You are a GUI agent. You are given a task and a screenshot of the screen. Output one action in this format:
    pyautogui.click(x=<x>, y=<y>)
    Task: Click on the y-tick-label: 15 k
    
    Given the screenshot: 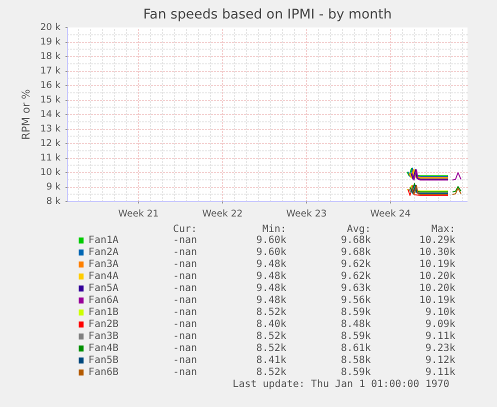 What is the action you would take?
    pyautogui.click(x=51, y=100)
    